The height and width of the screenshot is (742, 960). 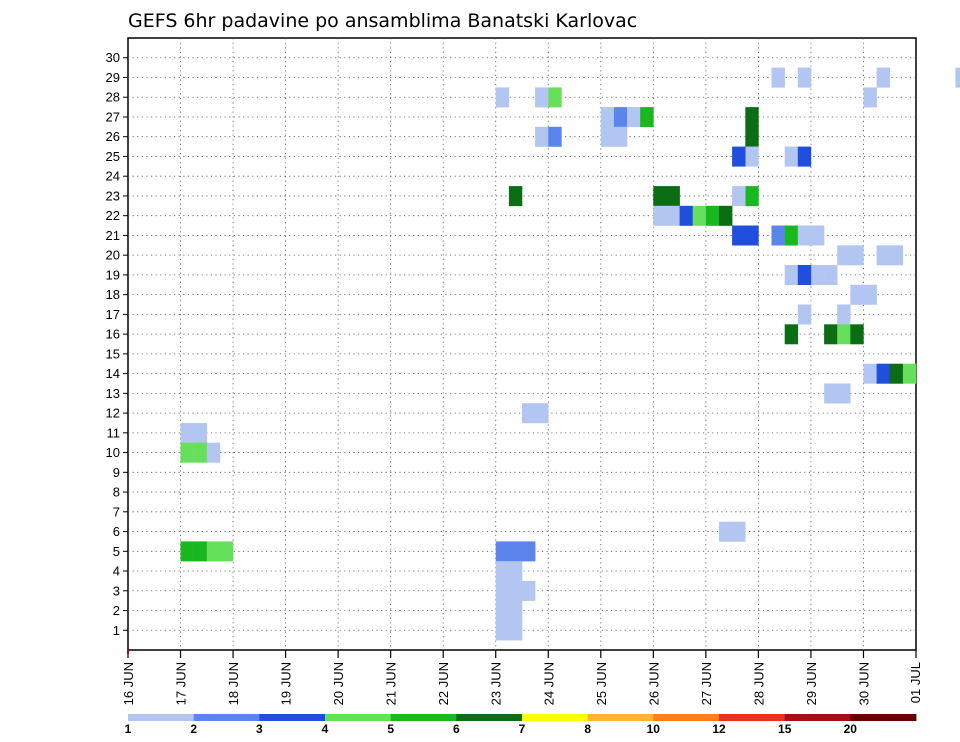 What do you see at coordinates (719, 729) in the screenshot?
I see `legend-label: 12` at bounding box center [719, 729].